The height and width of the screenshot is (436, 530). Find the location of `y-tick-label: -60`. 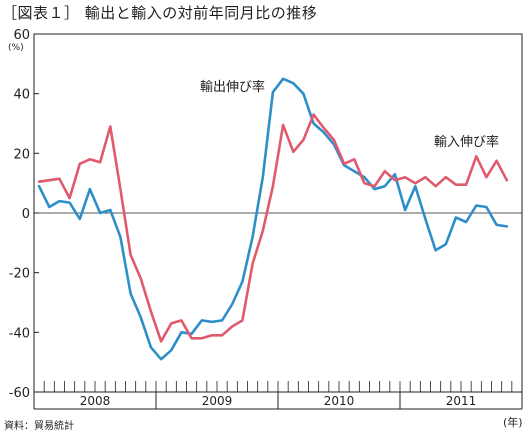

y-tick-label: -60 is located at coordinates (19, 393).